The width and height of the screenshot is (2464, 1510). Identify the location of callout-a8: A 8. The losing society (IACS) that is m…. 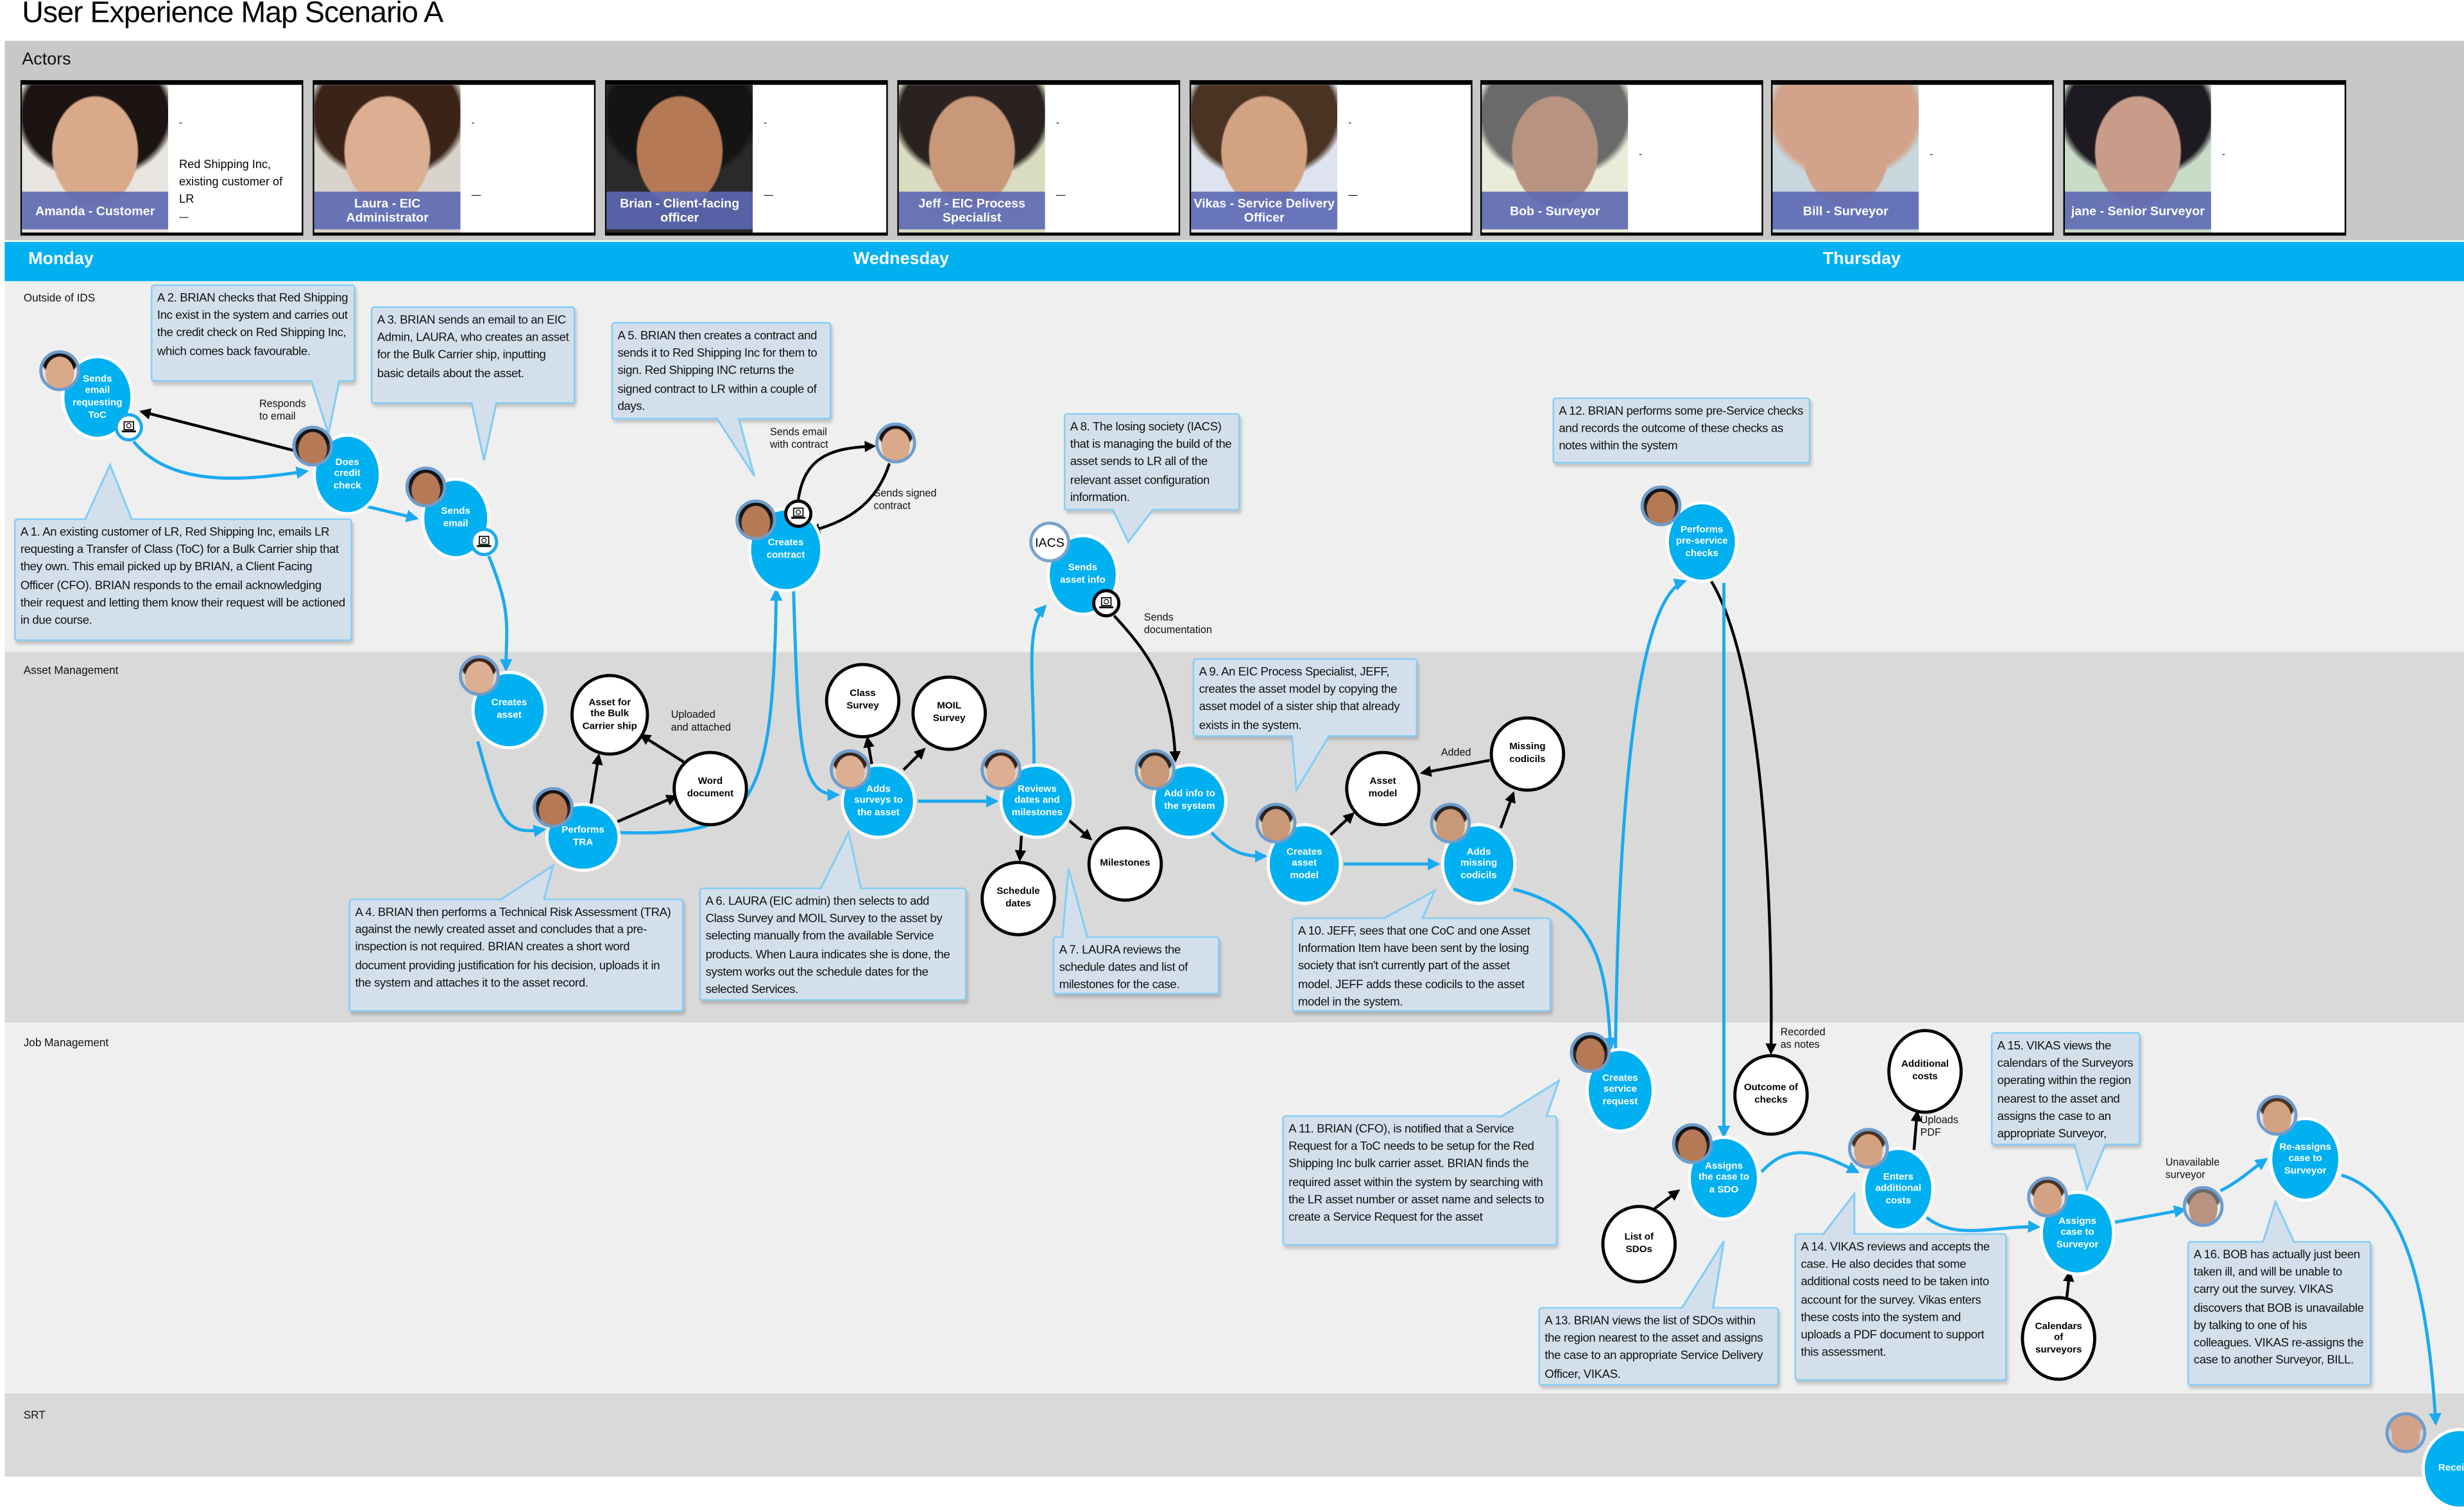
(1152, 462).